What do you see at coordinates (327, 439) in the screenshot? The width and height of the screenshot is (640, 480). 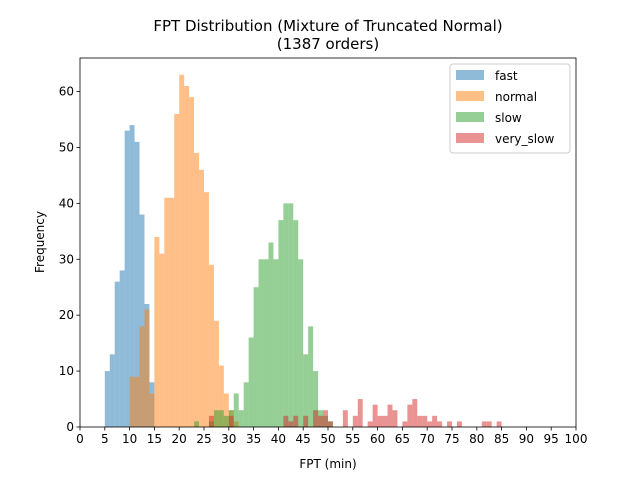 I see `x-tick-label: 50` at bounding box center [327, 439].